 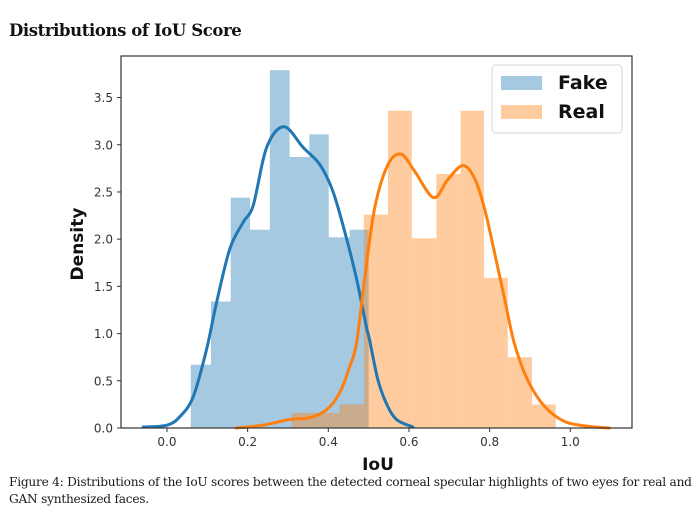 What do you see at coordinates (103, 287) in the screenshot?
I see `y-tick-label: 1.5` at bounding box center [103, 287].